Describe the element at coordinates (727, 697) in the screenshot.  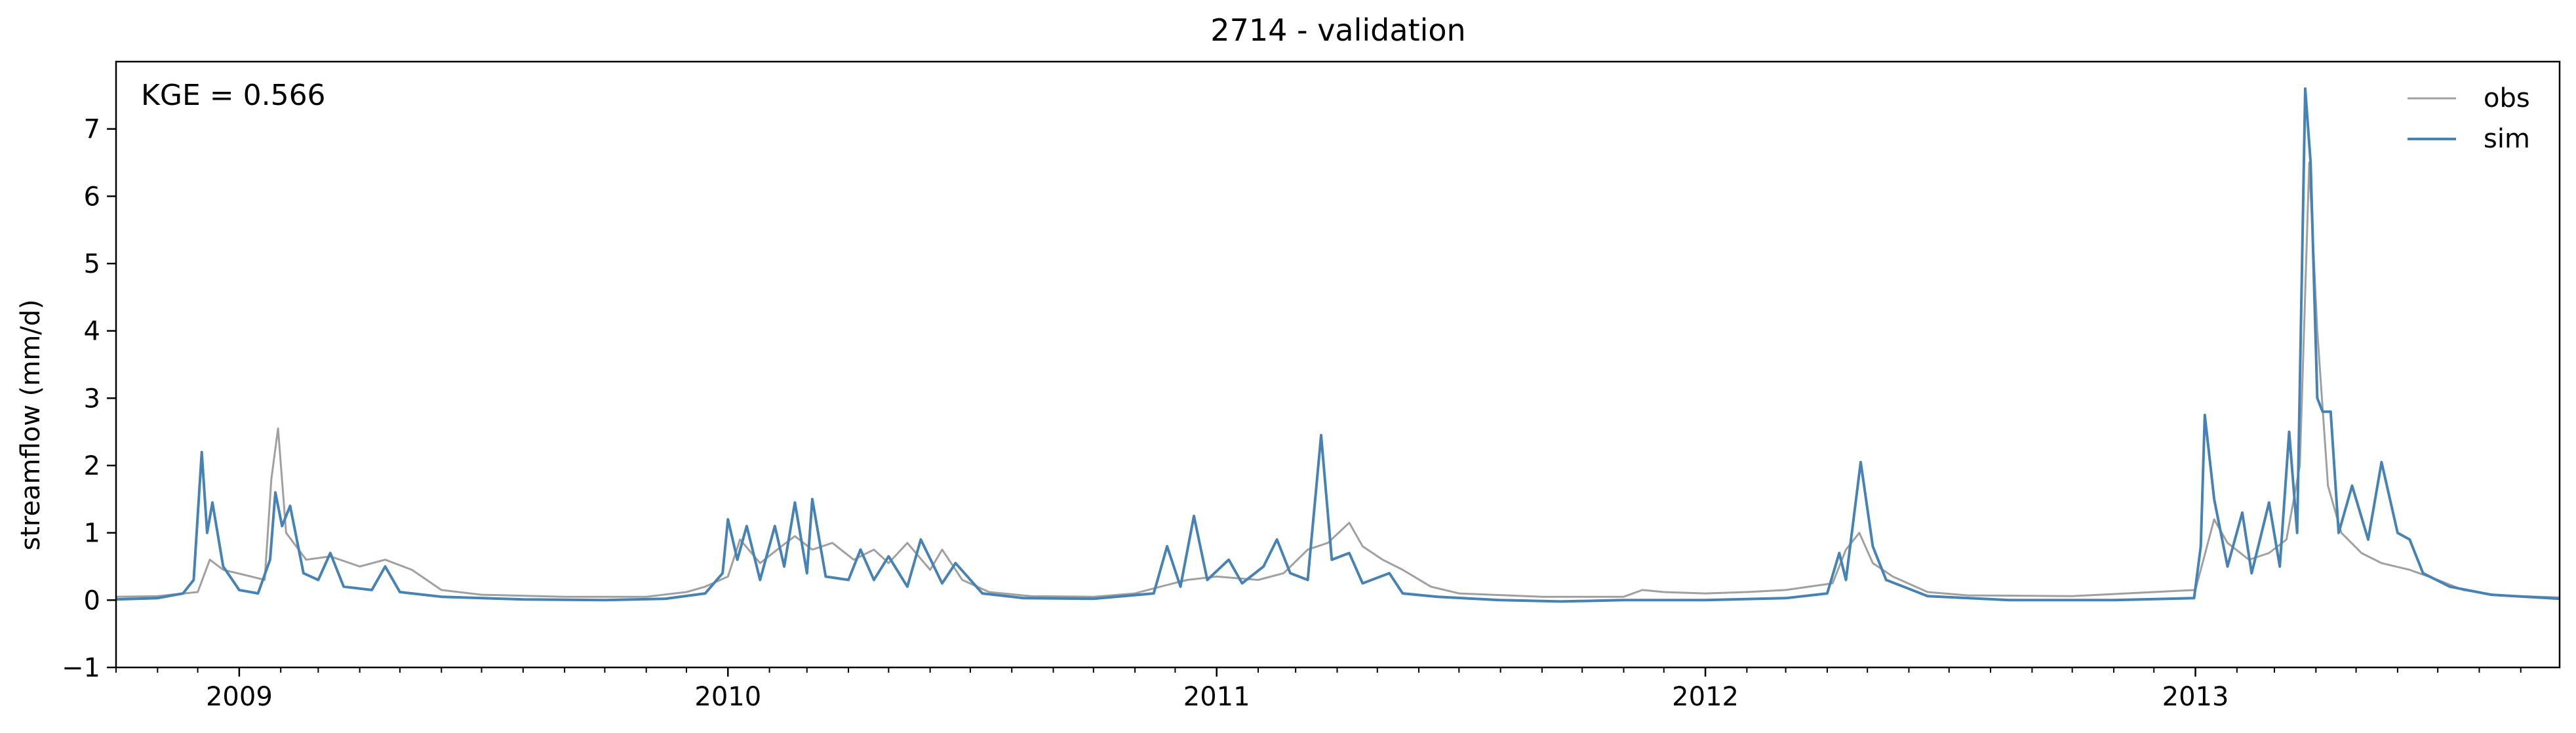
I see `x-tick-label: 2010` at that location.